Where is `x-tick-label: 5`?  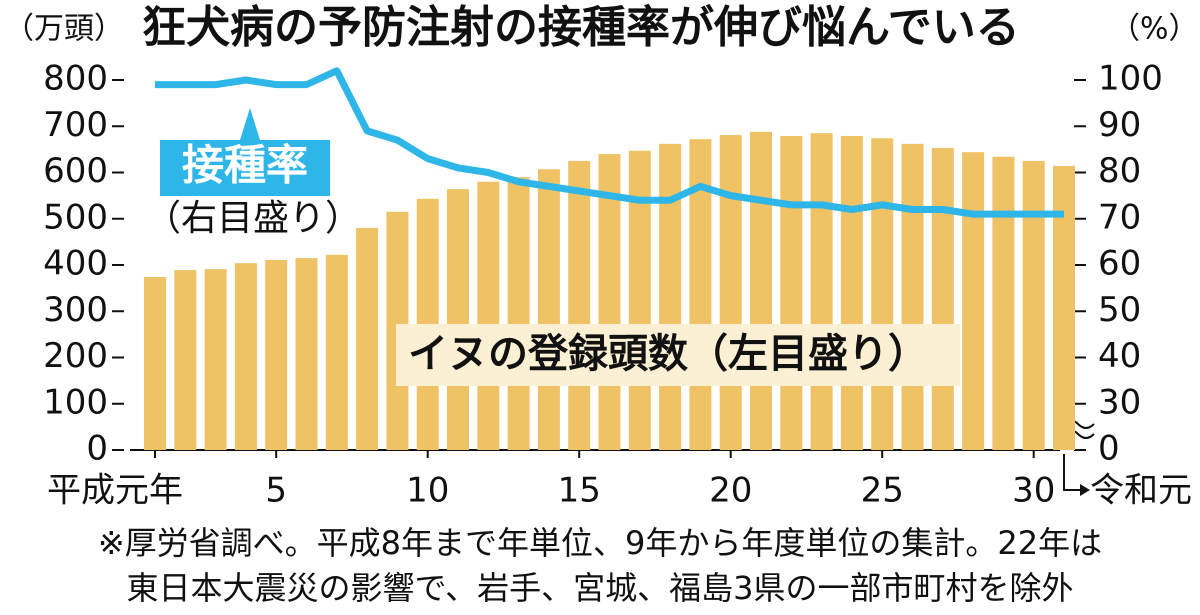
x-tick-label: 5 is located at coordinates (276, 491).